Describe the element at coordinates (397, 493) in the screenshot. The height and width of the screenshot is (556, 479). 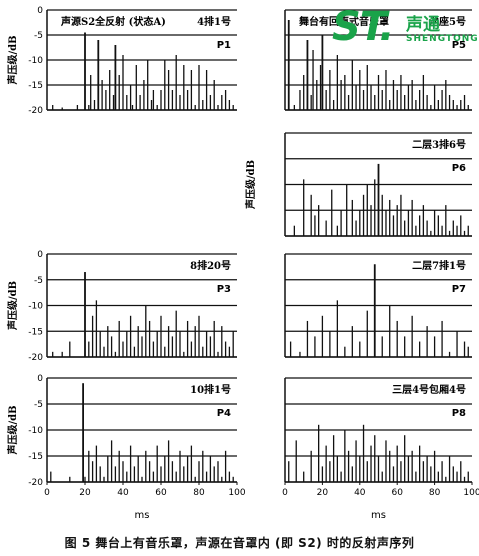
I see `p8-xtick-label: 60` at that location.